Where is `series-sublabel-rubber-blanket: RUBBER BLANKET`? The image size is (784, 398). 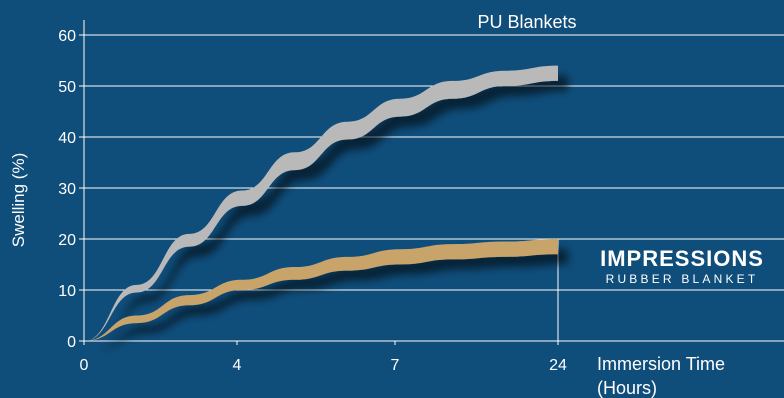
series-sublabel-rubber-blanket: RUBBER BLANKET is located at coordinates (682, 279).